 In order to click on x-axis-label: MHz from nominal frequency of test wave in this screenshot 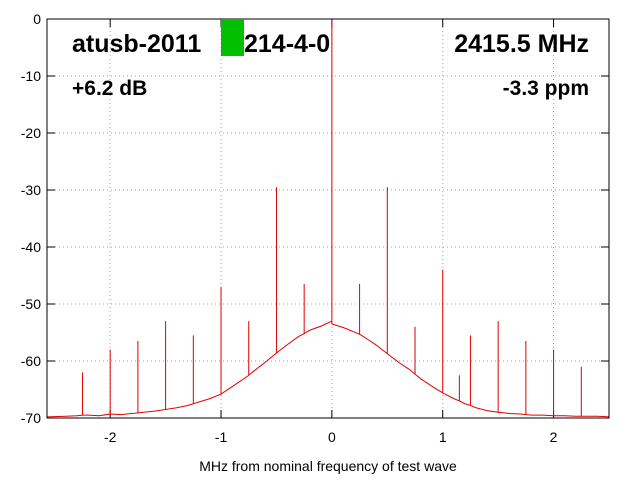, I will do `click(328, 466)`.